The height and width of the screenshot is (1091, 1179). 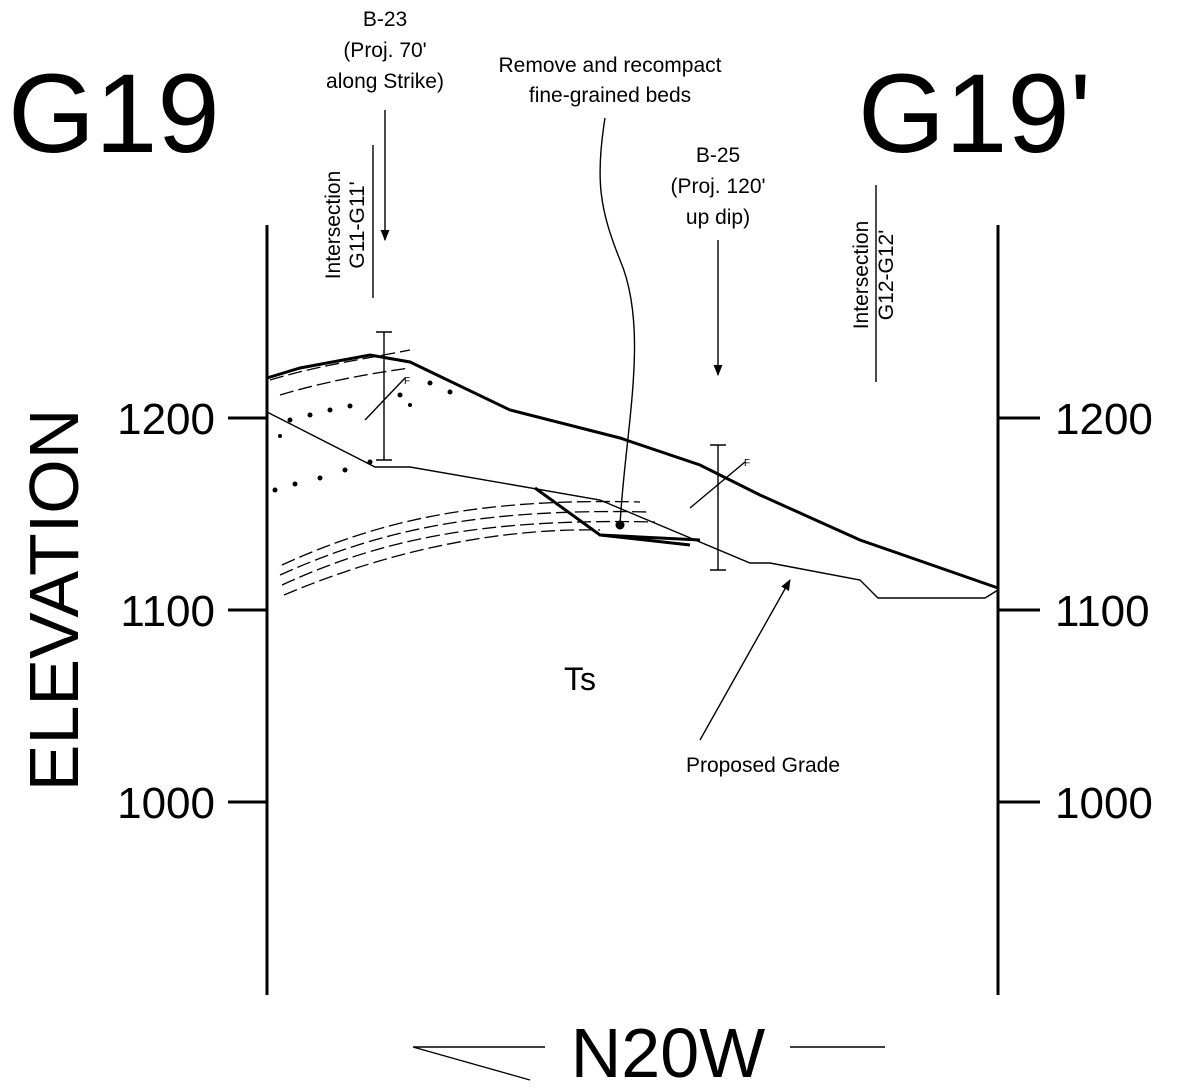 I want to click on bedding, so click(x=462, y=472).